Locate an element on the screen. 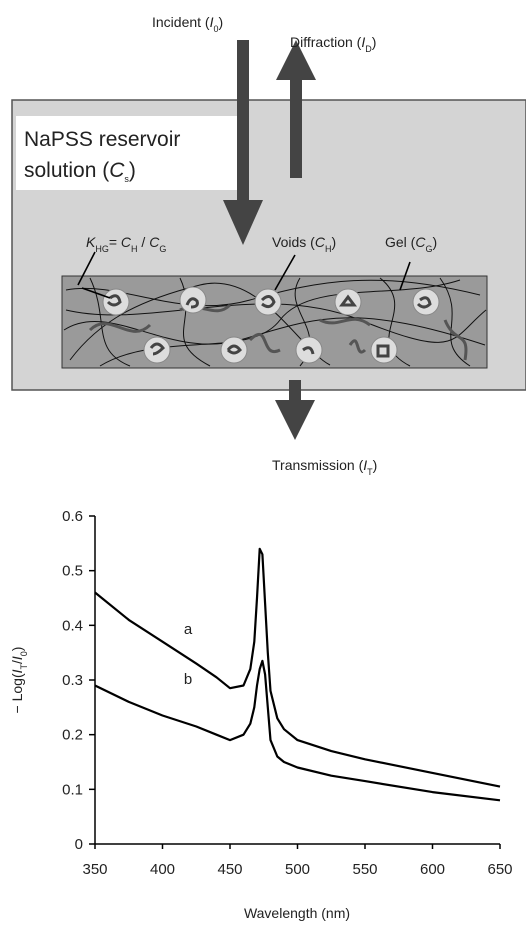 The height and width of the screenshot is (926, 526). x-tick-label: 650 is located at coordinates (499, 869).